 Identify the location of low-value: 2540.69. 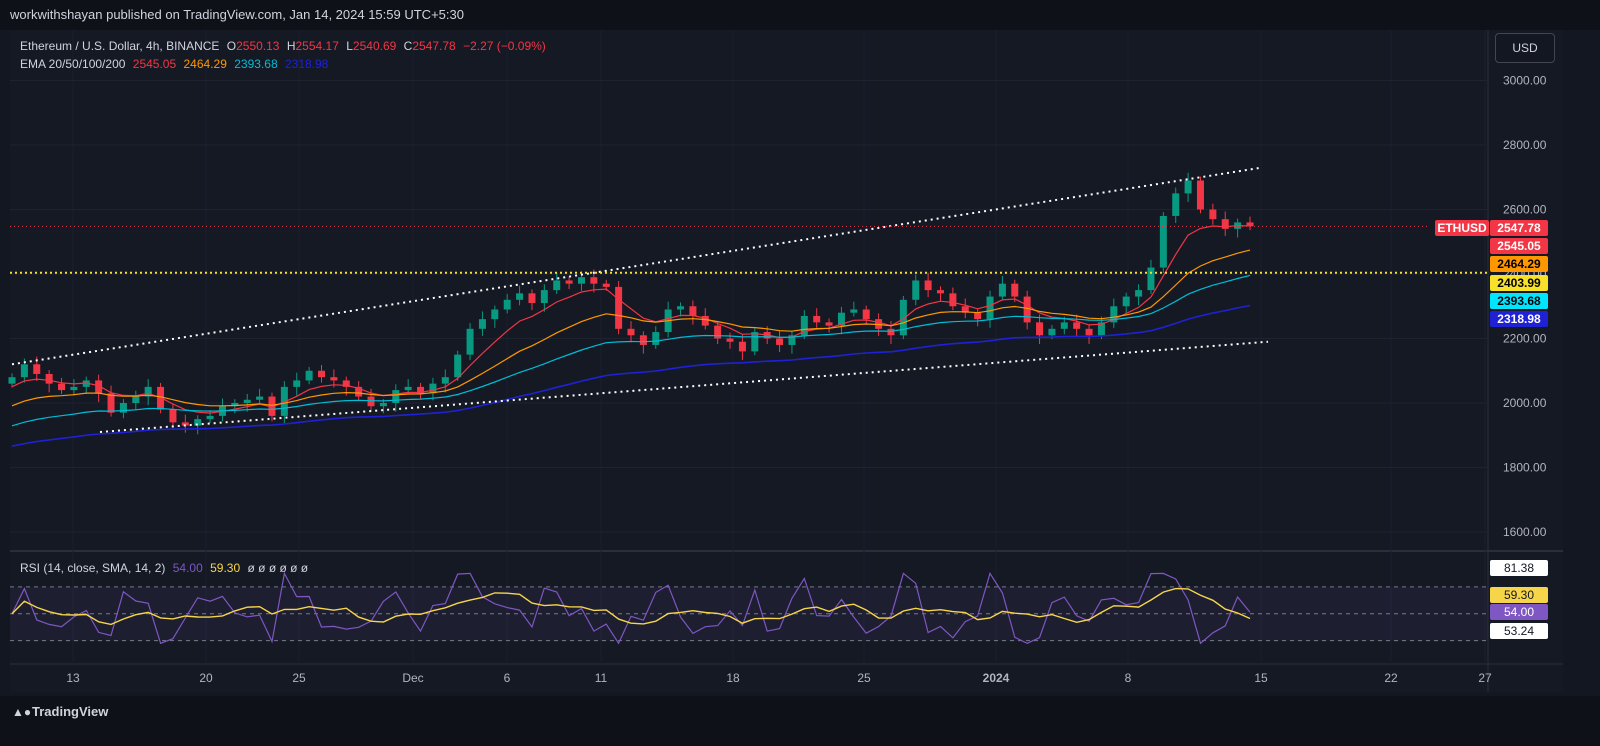
(374, 46).